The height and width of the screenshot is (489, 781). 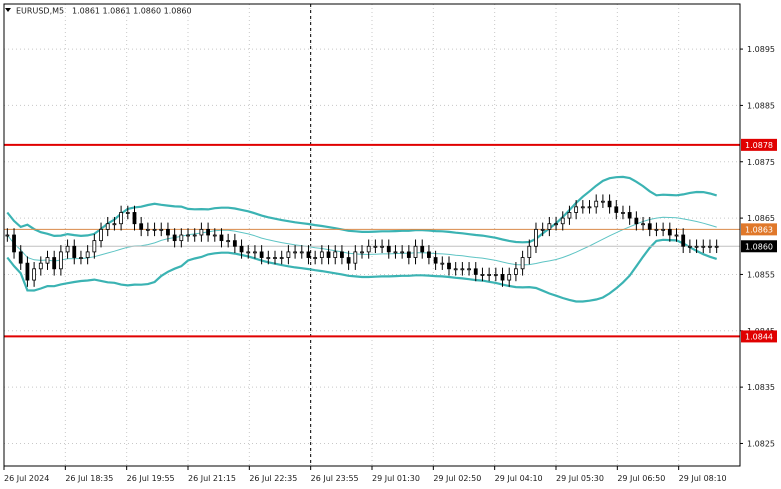 What do you see at coordinates (703, 478) in the screenshot?
I see `x-tick-label: 29 Jul 08:10` at bounding box center [703, 478].